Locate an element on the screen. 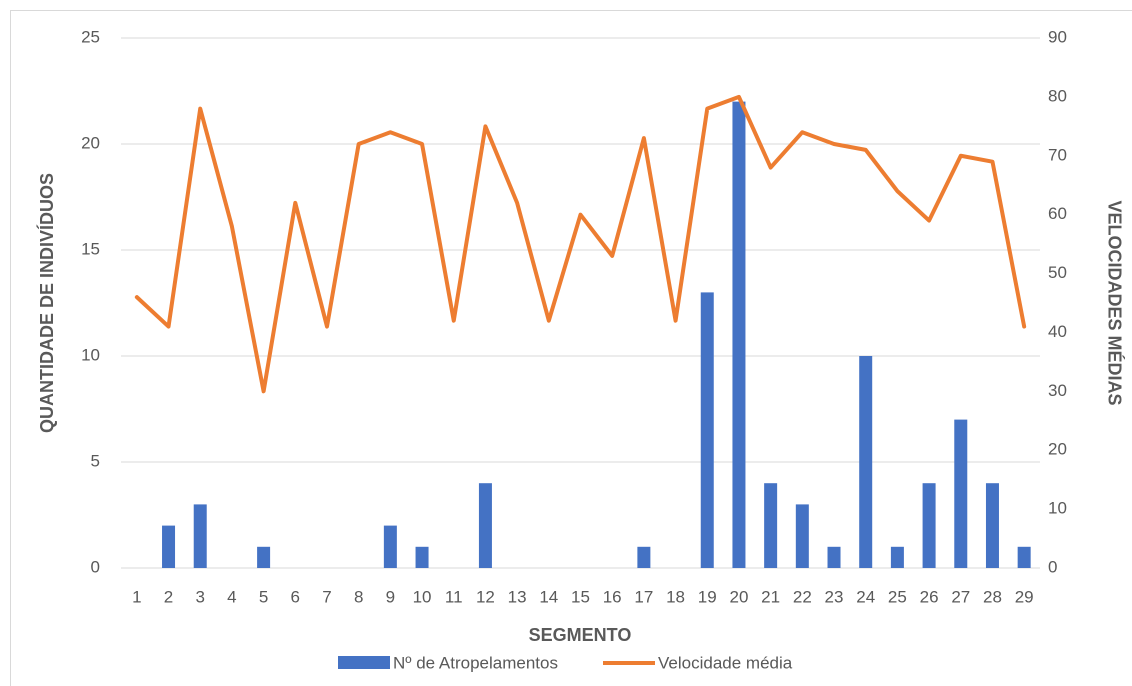  x-tick-label: 3 is located at coordinates (199, 596).